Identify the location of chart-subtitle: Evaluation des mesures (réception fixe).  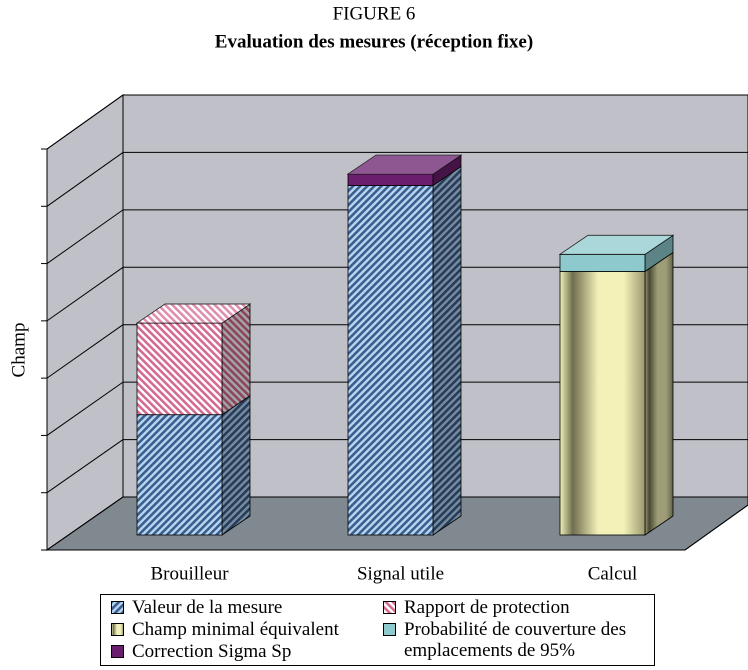
(374, 41).